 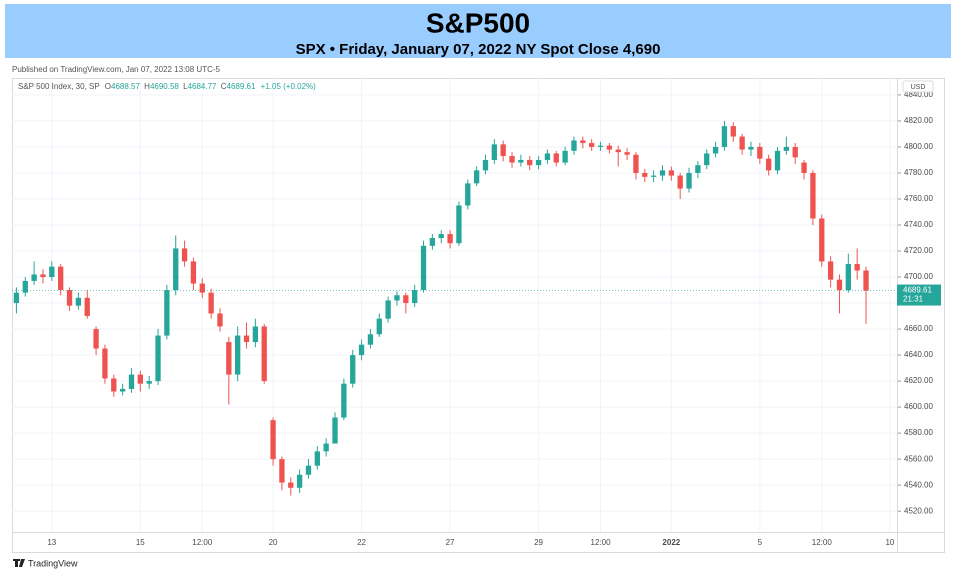 I want to click on y-tick-label: 4700.00, so click(x=918, y=276).